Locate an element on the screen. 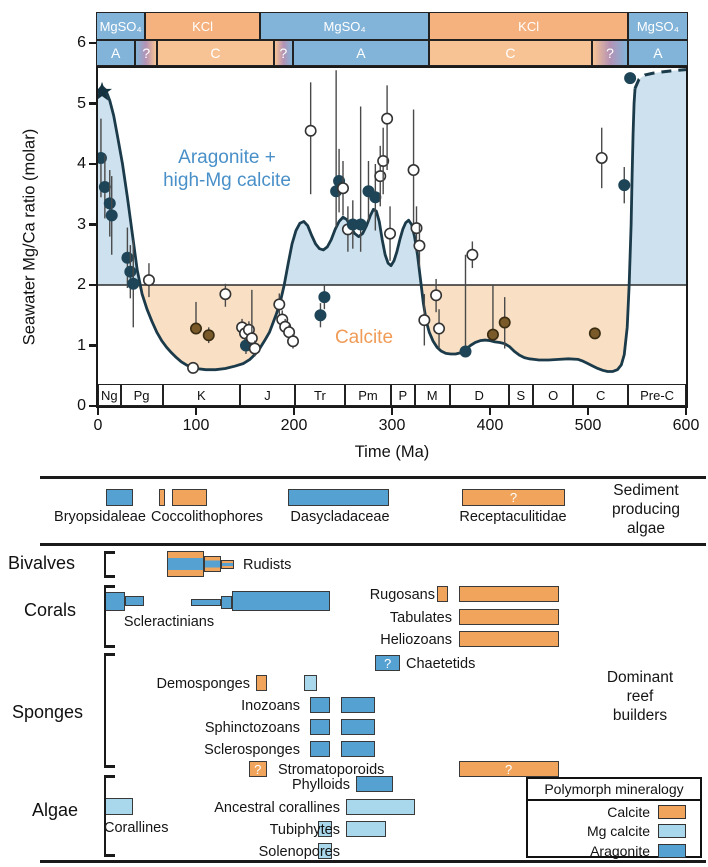 The width and height of the screenshot is (708, 867). group-bracket-corals is located at coordinates (110, 616).